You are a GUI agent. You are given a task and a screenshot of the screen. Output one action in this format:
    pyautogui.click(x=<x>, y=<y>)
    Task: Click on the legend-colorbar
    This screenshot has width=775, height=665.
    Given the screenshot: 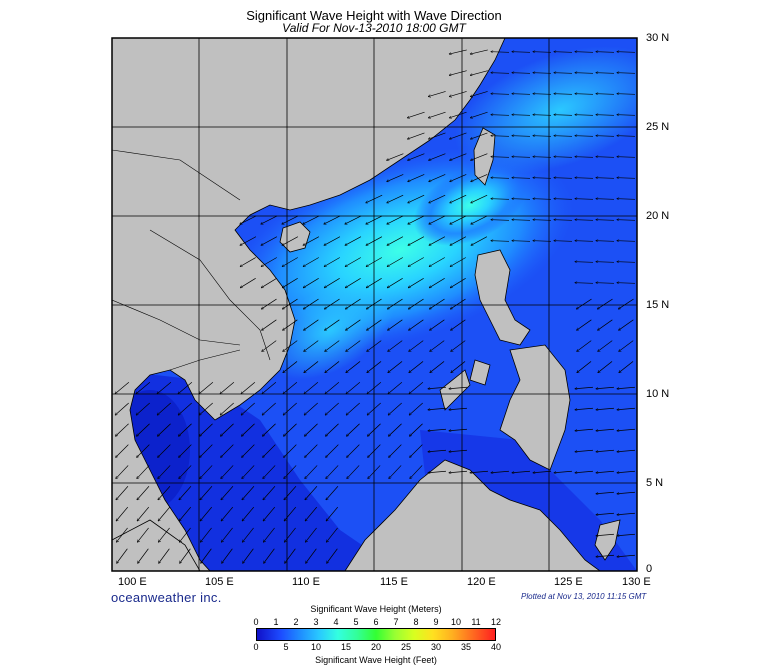 What is the action you would take?
    pyautogui.click(x=376, y=634)
    